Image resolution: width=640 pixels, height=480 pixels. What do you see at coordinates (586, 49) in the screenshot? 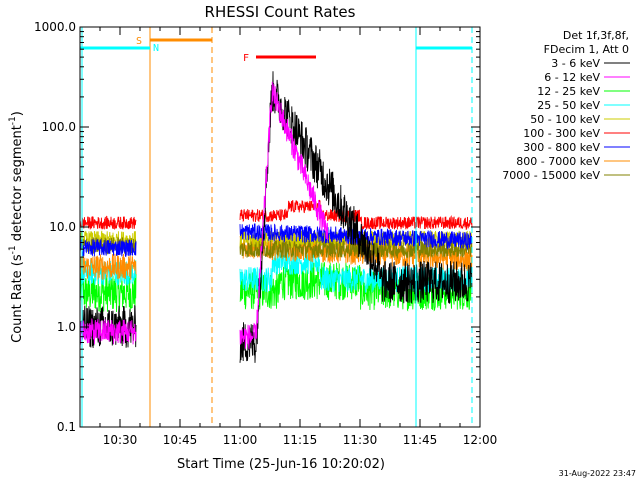
I see `legend-header: FDecim 1, Att 0` at bounding box center [586, 49].